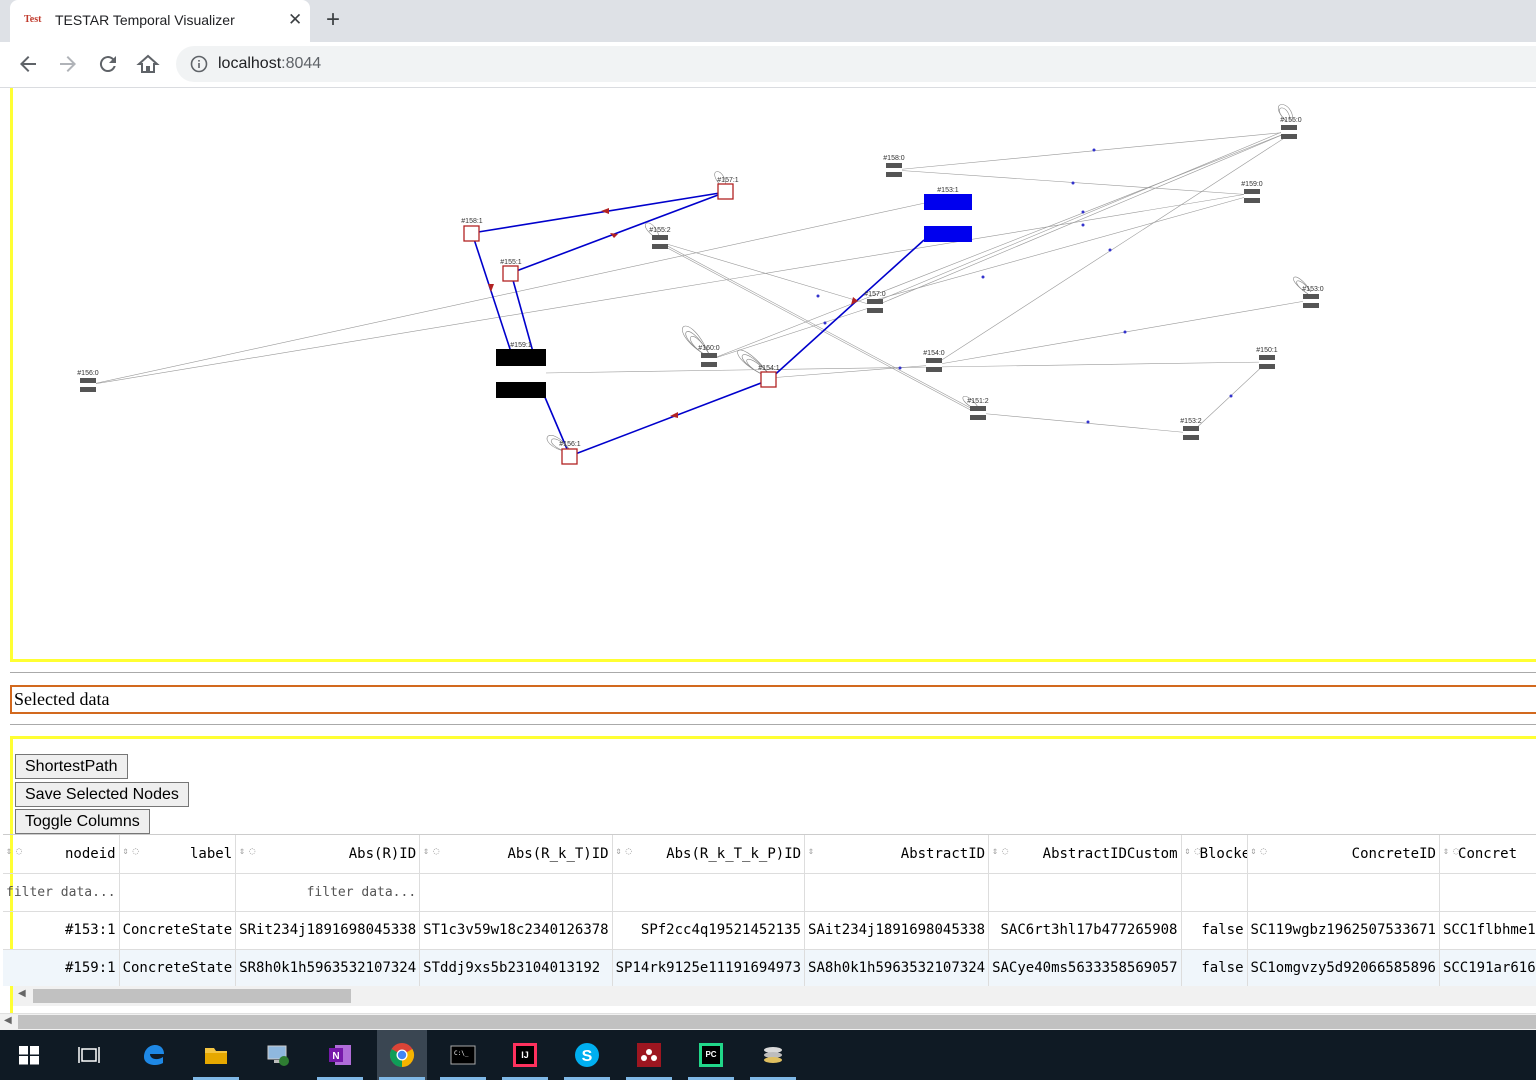 This screenshot has width=1536, height=1080. What do you see at coordinates (61, 930) in the screenshot?
I see `cell: #153:1` at bounding box center [61, 930].